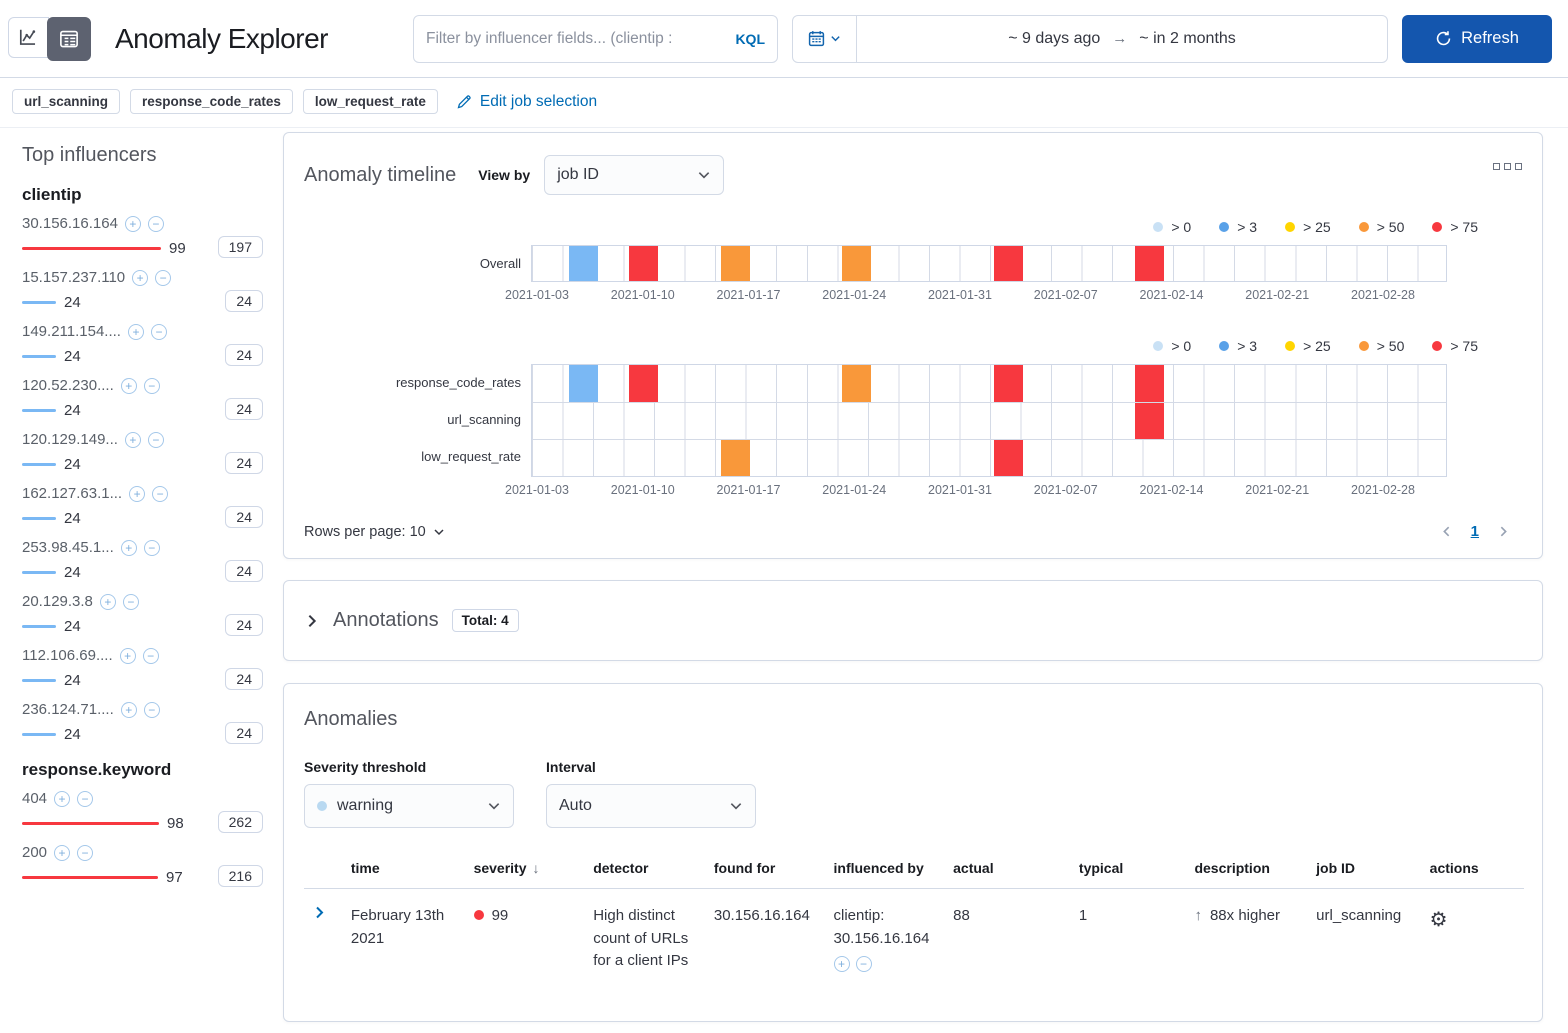  I want to click on next-page-icon, so click(1503, 531).